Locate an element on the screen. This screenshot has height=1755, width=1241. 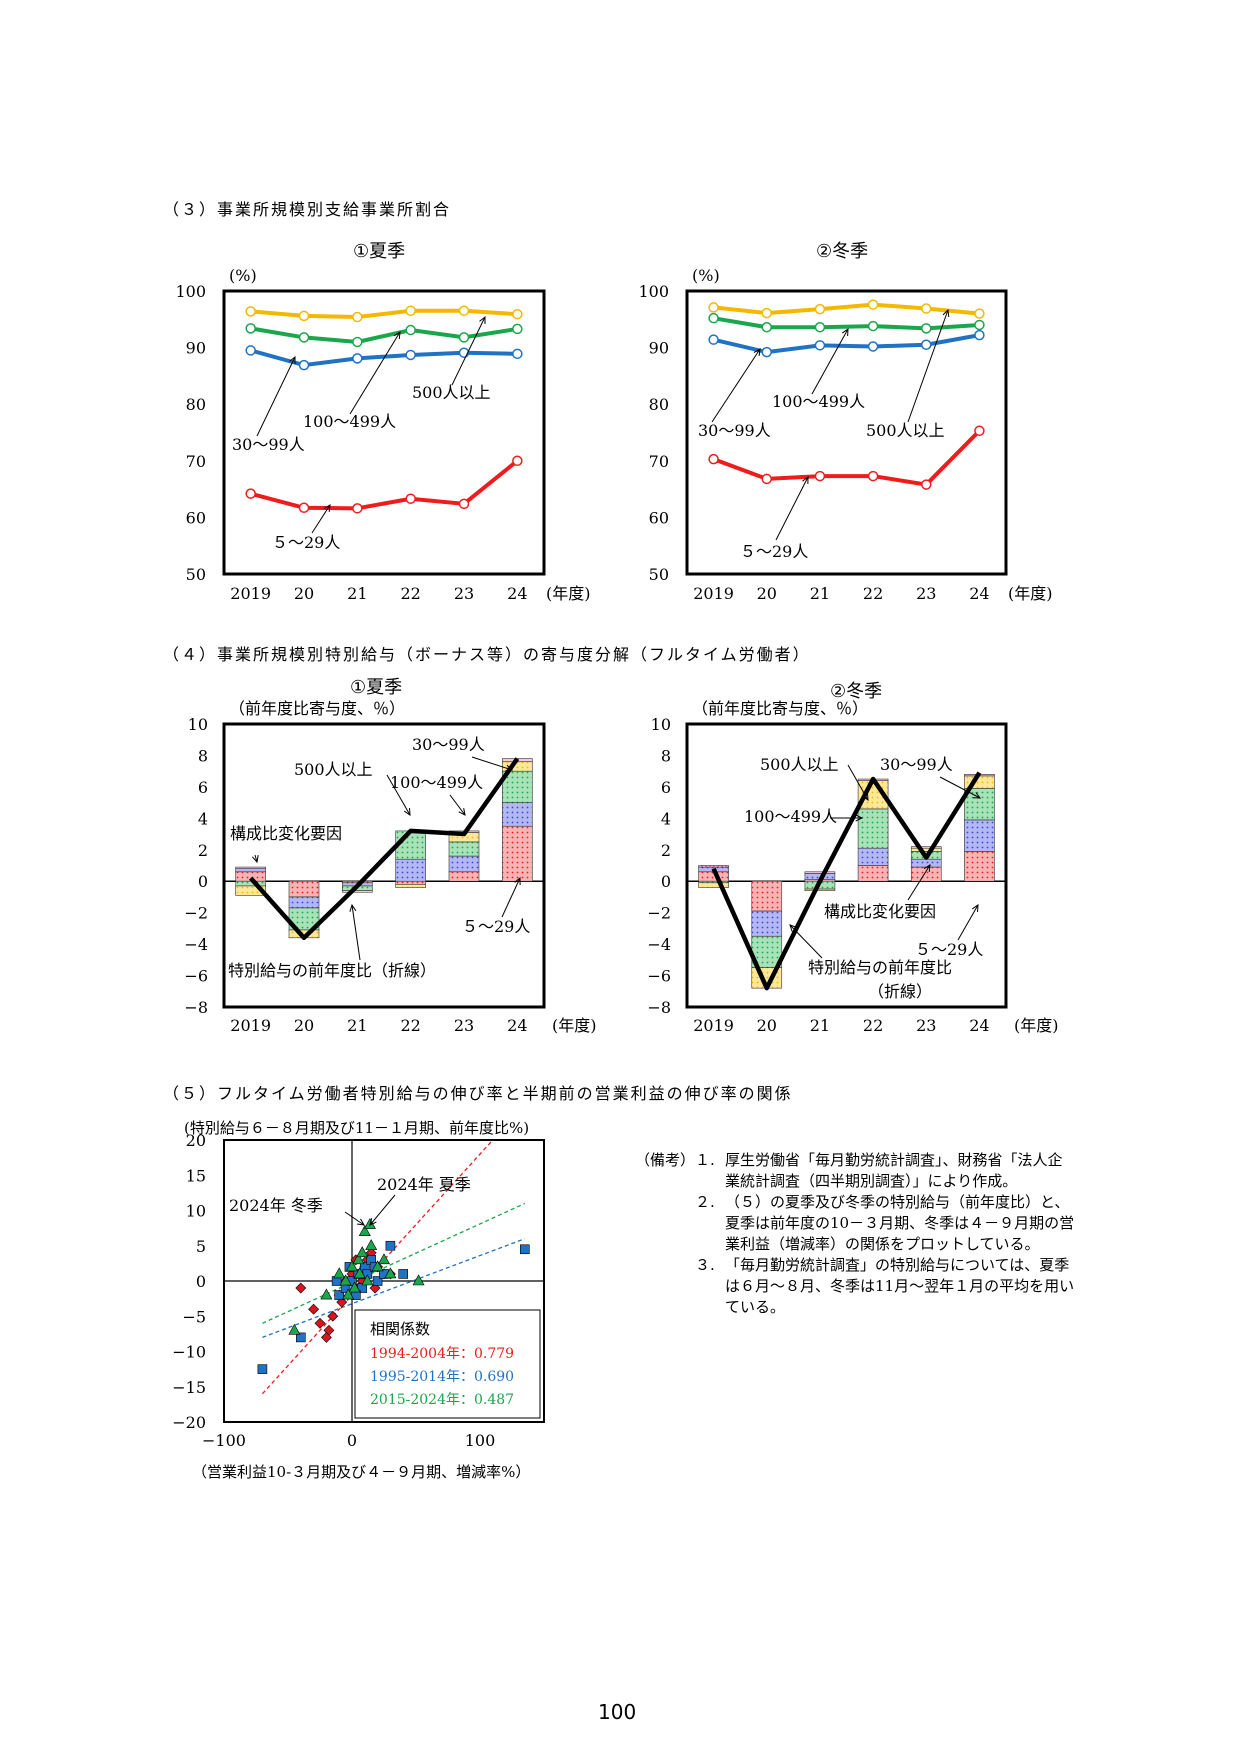
x-tick-label: 22 is located at coordinates (873, 593).